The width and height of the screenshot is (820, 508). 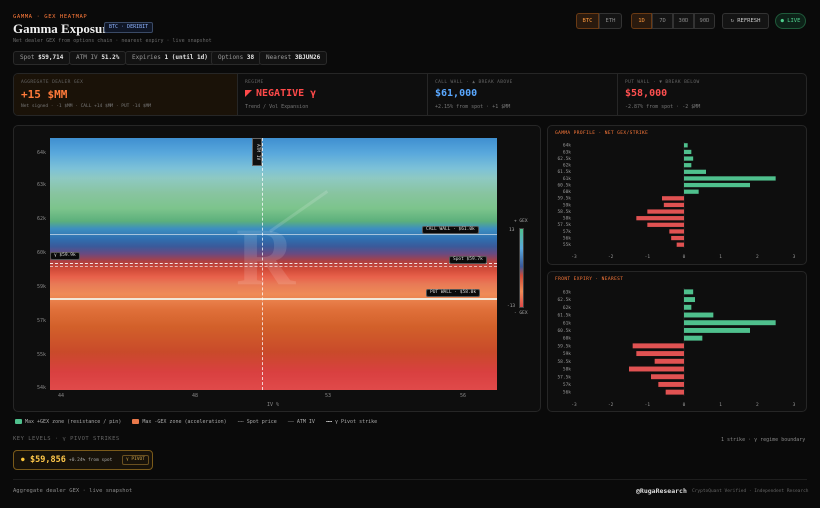 What do you see at coordinates (646, 93) in the screenshot?
I see `stat-putwall-value: $58,000` at bounding box center [646, 93].